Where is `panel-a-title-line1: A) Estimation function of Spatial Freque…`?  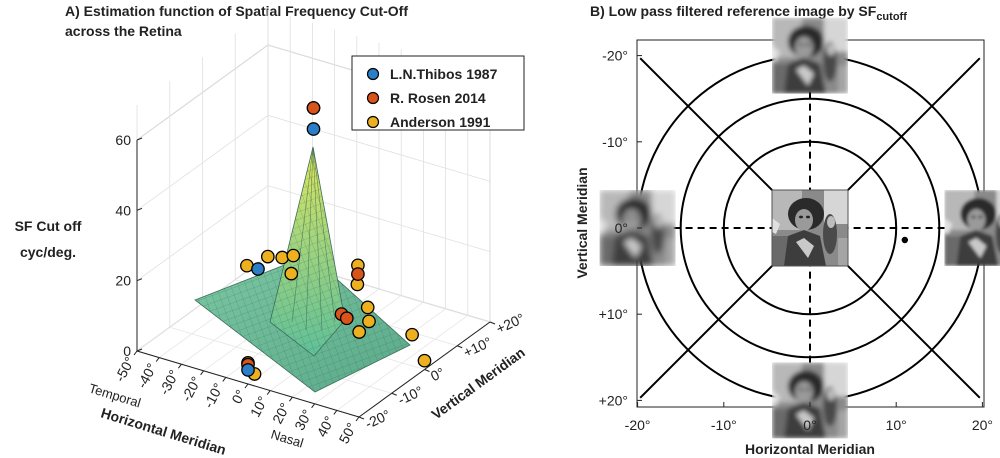
panel-a-title-line1: A) Estimation function of Spatial Freque… is located at coordinates (236, 11).